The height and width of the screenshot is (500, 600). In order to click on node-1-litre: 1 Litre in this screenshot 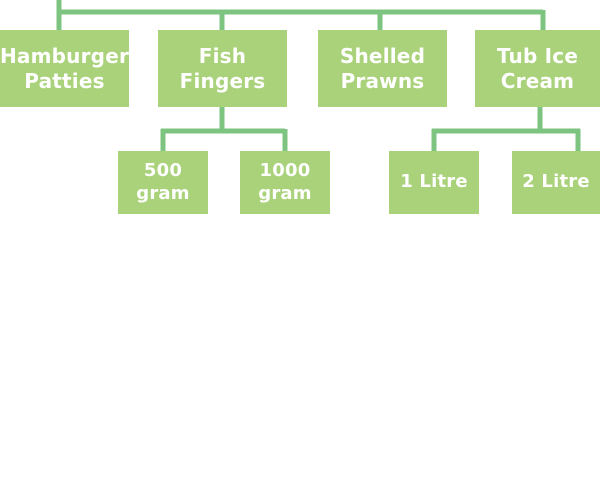, I will do `click(434, 182)`.